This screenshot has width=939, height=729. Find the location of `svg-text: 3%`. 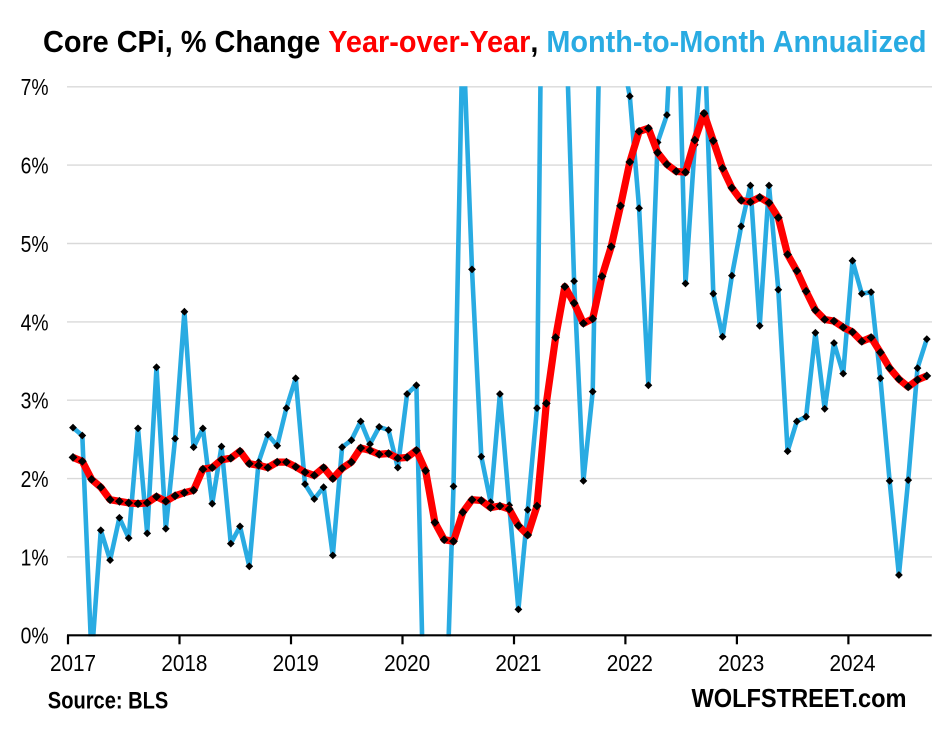

svg-text: 3% is located at coordinates (35, 401).